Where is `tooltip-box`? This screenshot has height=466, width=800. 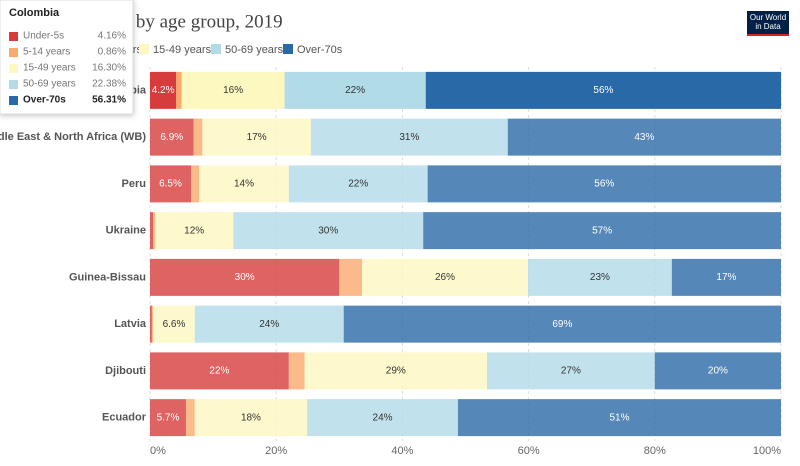 tooltip-box is located at coordinates (67, 57).